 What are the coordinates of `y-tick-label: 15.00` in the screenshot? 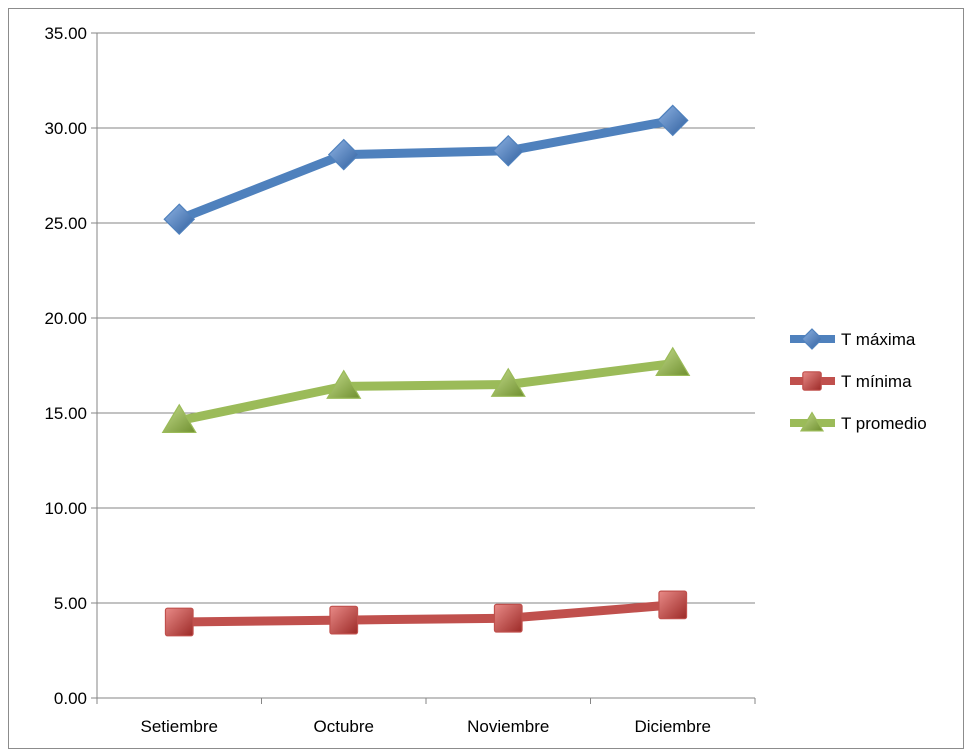 It's located at (65, 413).